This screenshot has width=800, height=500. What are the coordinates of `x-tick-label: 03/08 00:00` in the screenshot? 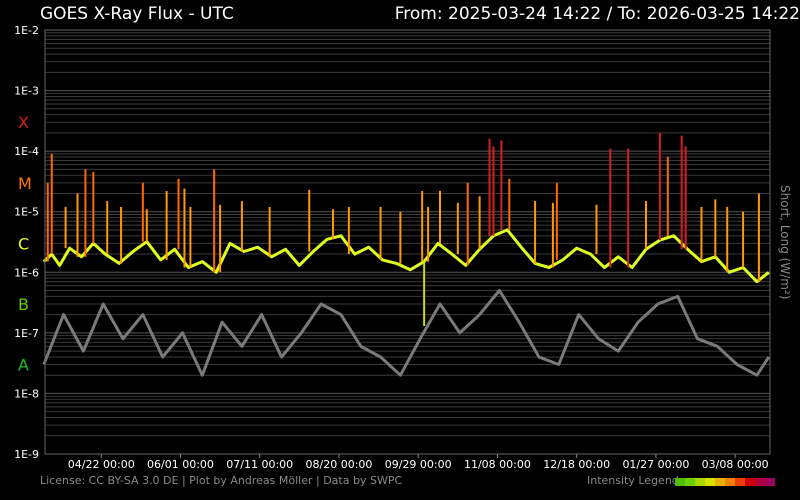 It's located at (735, 464).